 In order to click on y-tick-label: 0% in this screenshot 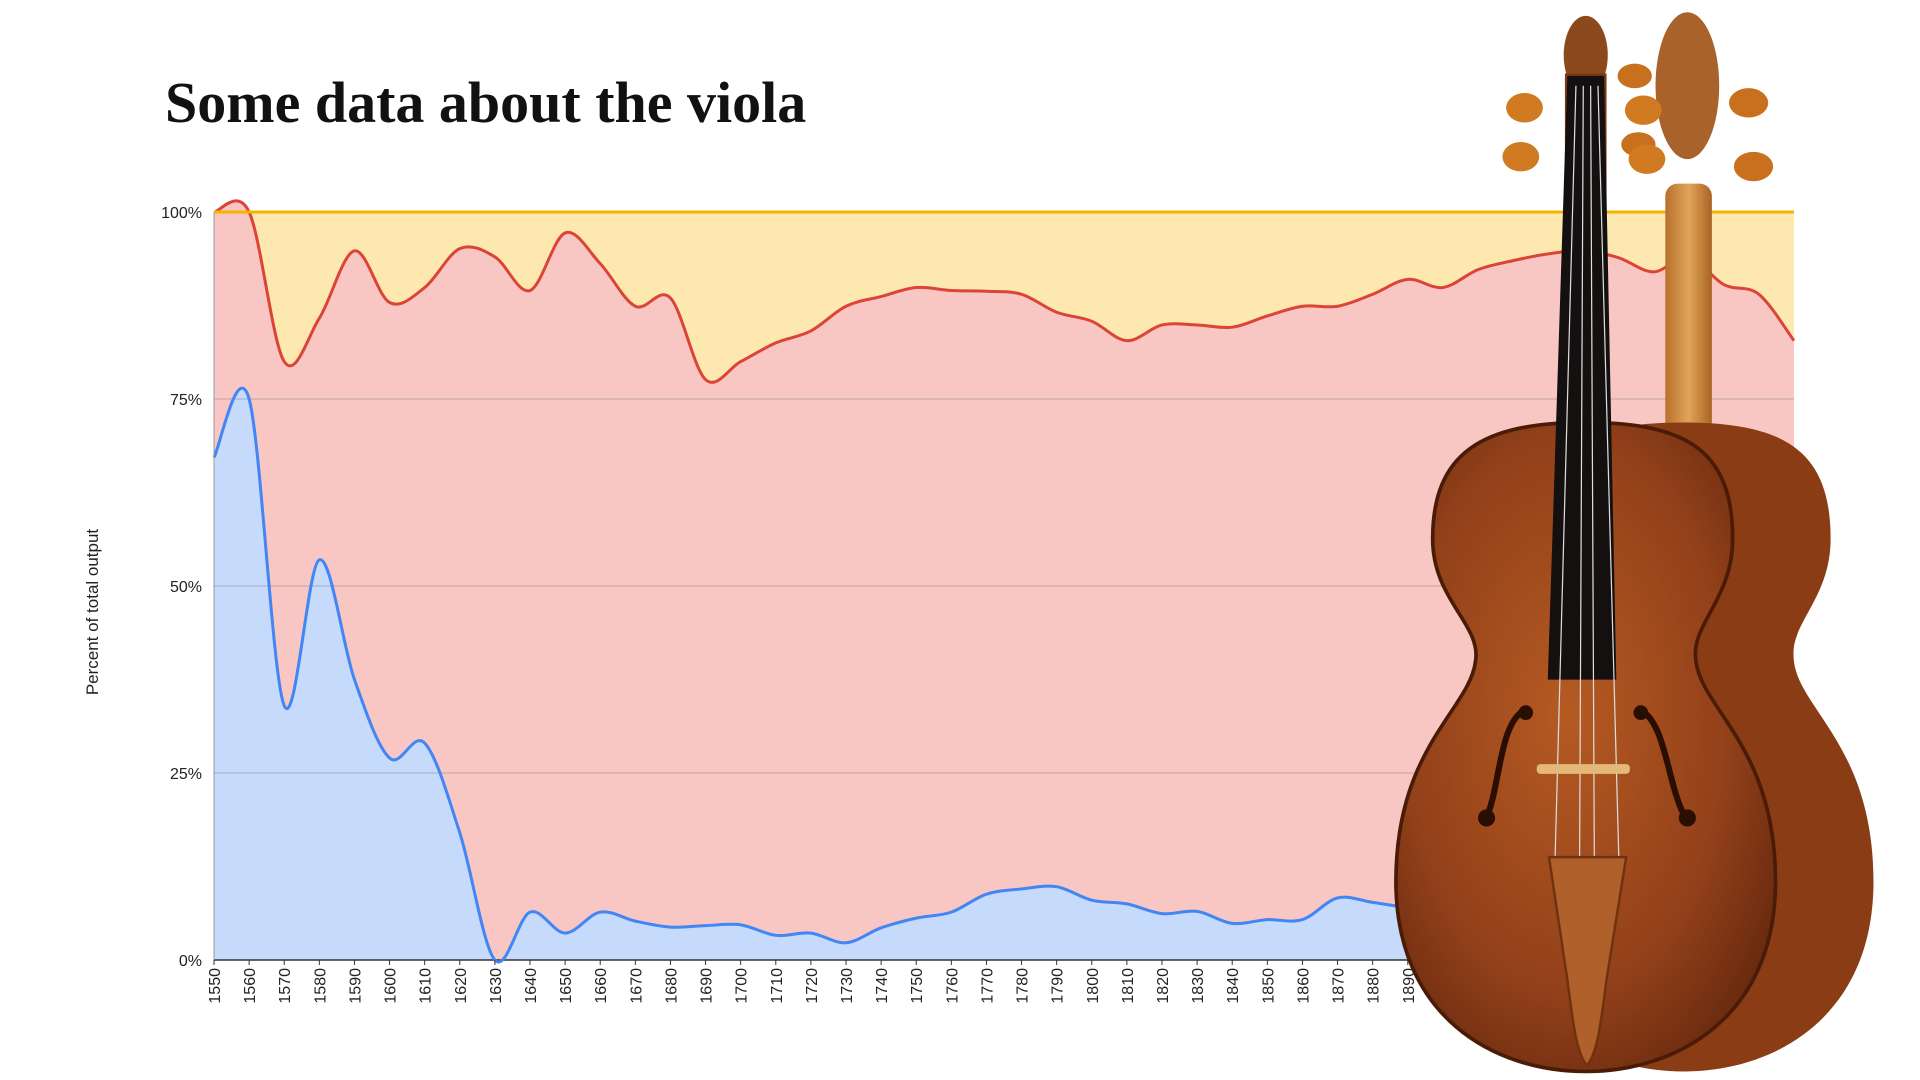, I will do `click(190, 961)`.